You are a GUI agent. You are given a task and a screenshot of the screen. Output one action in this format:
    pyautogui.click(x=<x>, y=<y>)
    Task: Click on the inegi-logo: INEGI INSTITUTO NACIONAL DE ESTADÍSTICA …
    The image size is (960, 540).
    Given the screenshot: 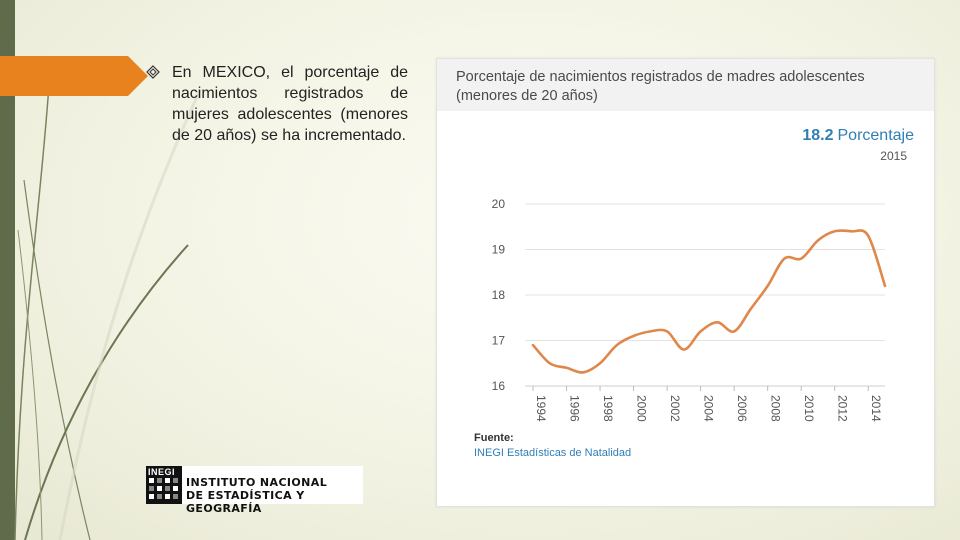 What is the action you would take?
    pyautogui.click(x=254, y=490)
    